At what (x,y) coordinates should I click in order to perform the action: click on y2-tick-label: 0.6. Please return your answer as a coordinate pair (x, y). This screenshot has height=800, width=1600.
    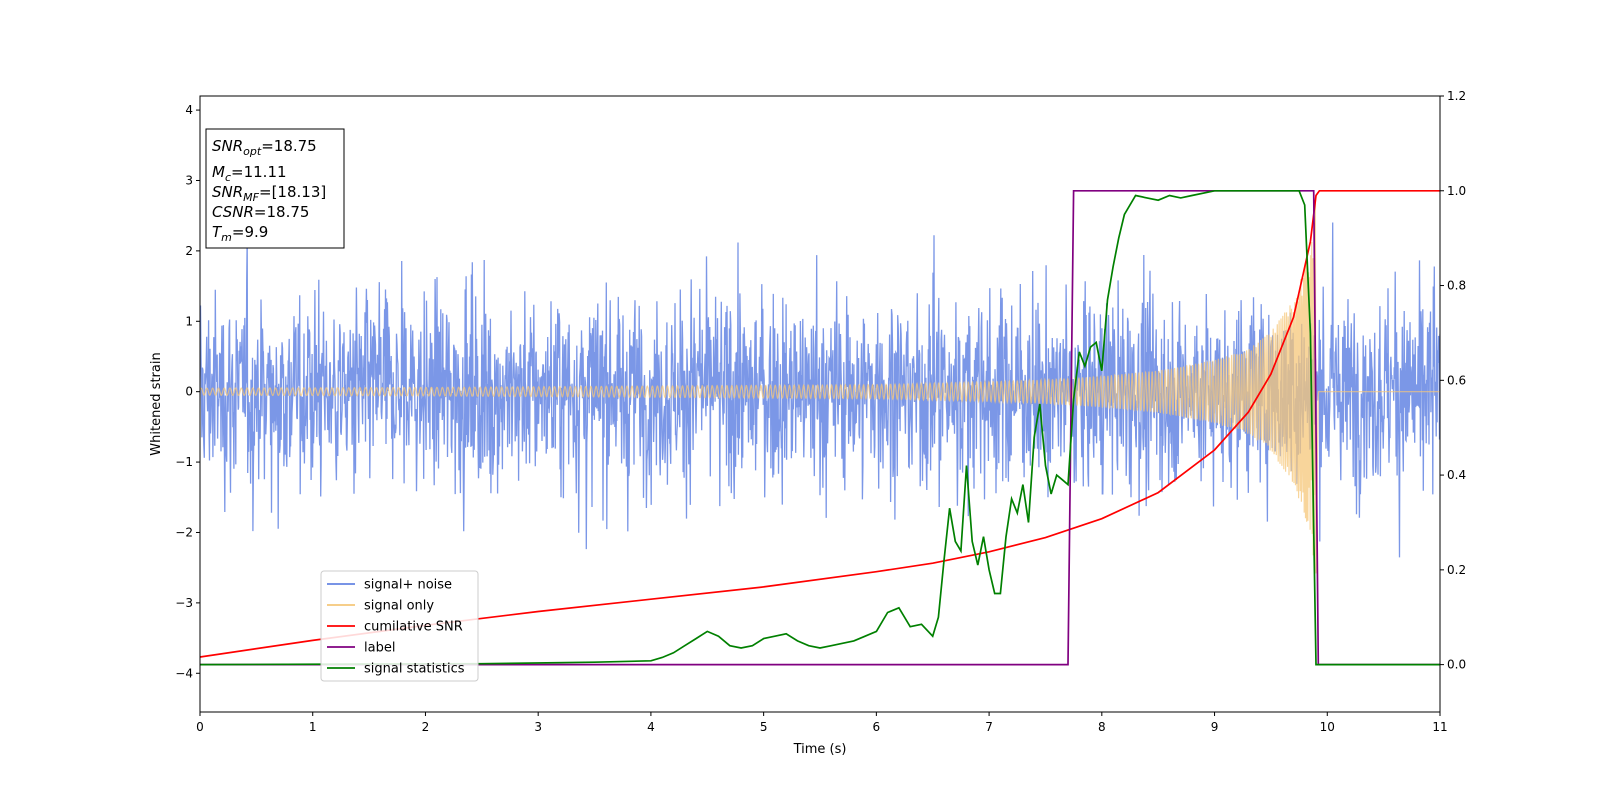
    Looking at the image, I should click on (1456, 380).